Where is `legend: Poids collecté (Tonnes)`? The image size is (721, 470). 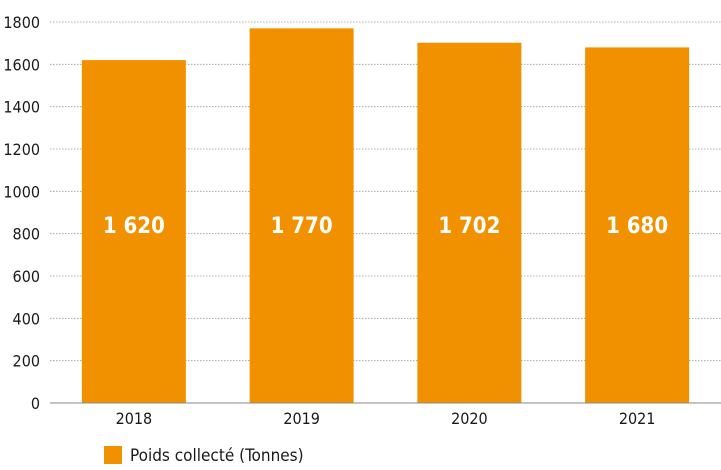
legend: Poids collecté (Tonnes) is located at coordinates (204, 456).